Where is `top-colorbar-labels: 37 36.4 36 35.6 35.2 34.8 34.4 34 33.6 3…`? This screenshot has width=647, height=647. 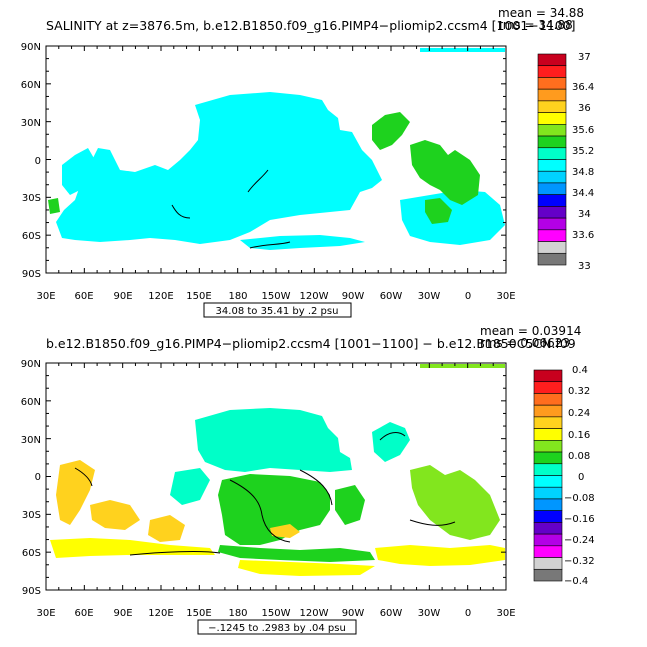 top-colorbar-labels: 37 36.4 36 35.6 35.2 34.8 34.4 34 33.6 3… is located at coordinates (583, 162).